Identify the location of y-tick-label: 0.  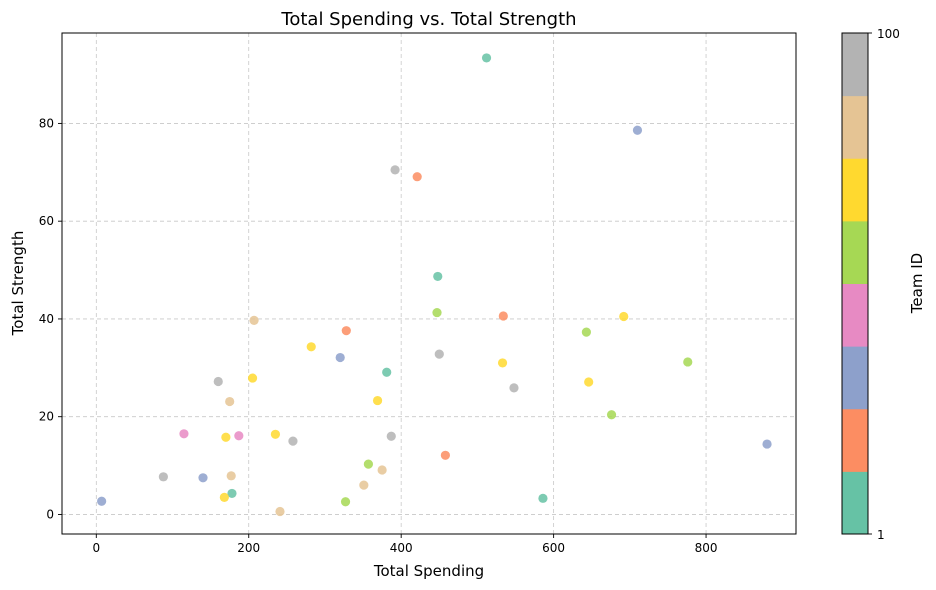
(50, 514).